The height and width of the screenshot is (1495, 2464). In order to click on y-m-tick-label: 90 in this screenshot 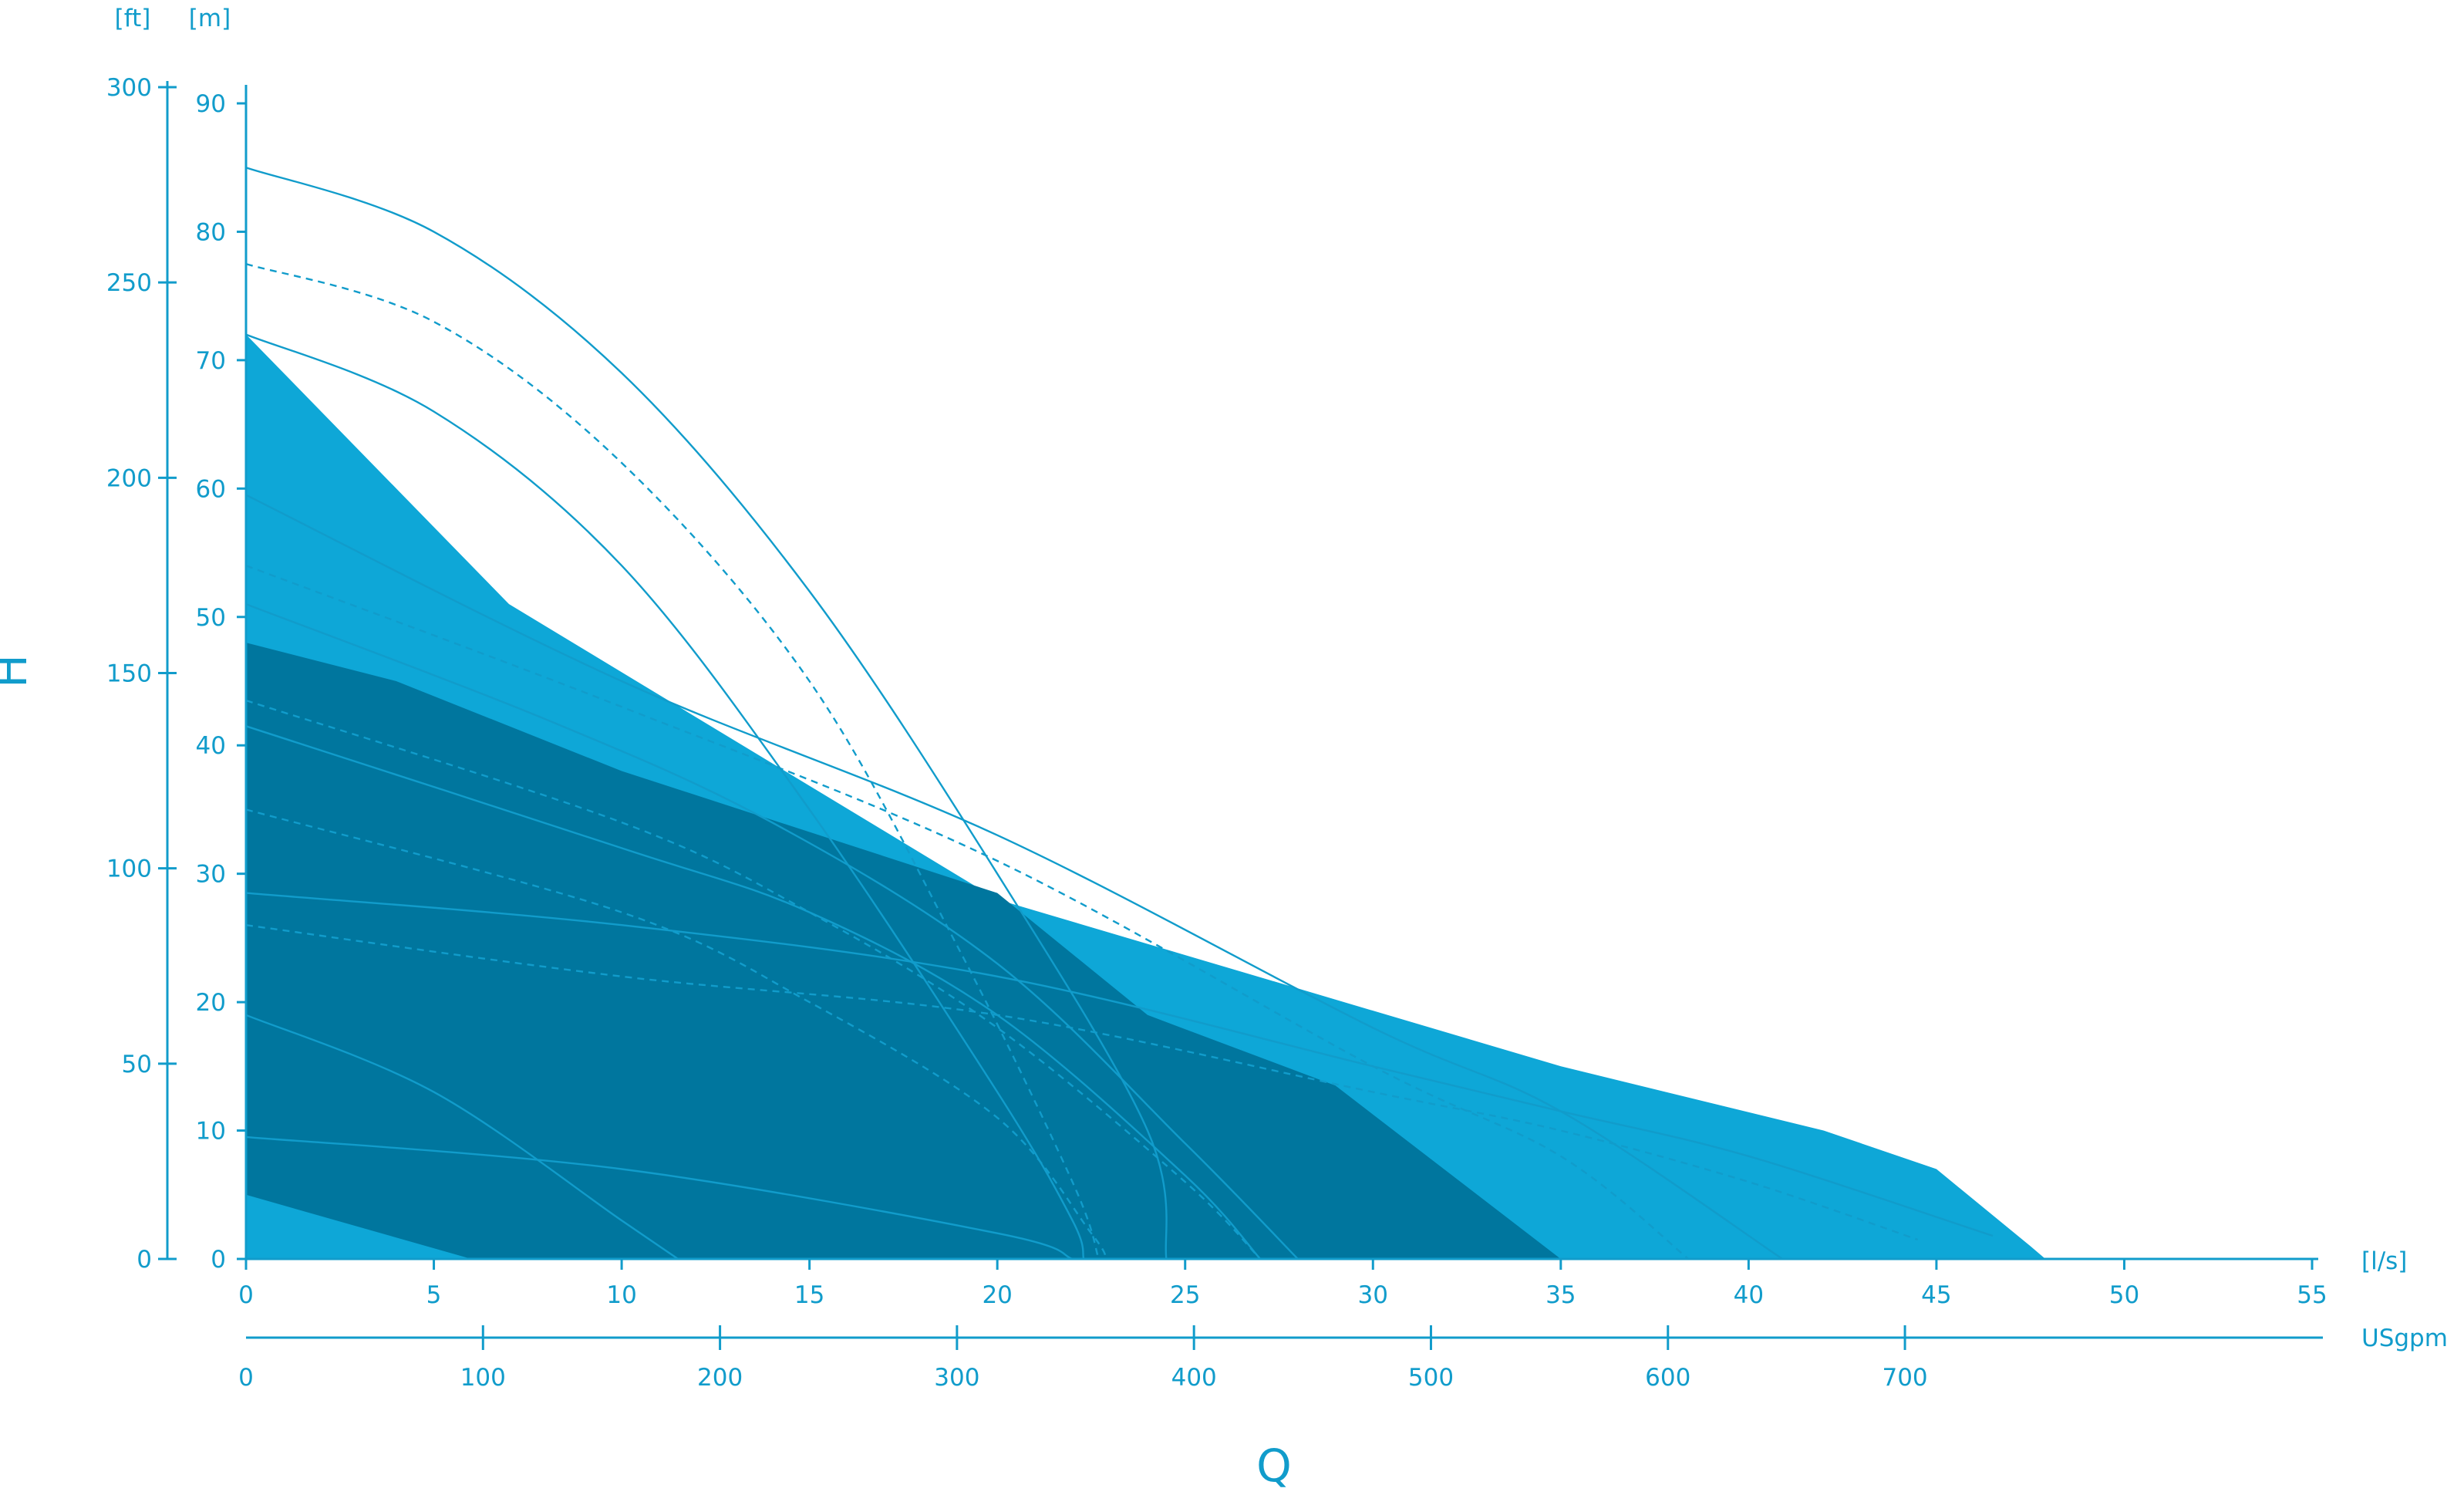, I will do `click(211, 104)`.